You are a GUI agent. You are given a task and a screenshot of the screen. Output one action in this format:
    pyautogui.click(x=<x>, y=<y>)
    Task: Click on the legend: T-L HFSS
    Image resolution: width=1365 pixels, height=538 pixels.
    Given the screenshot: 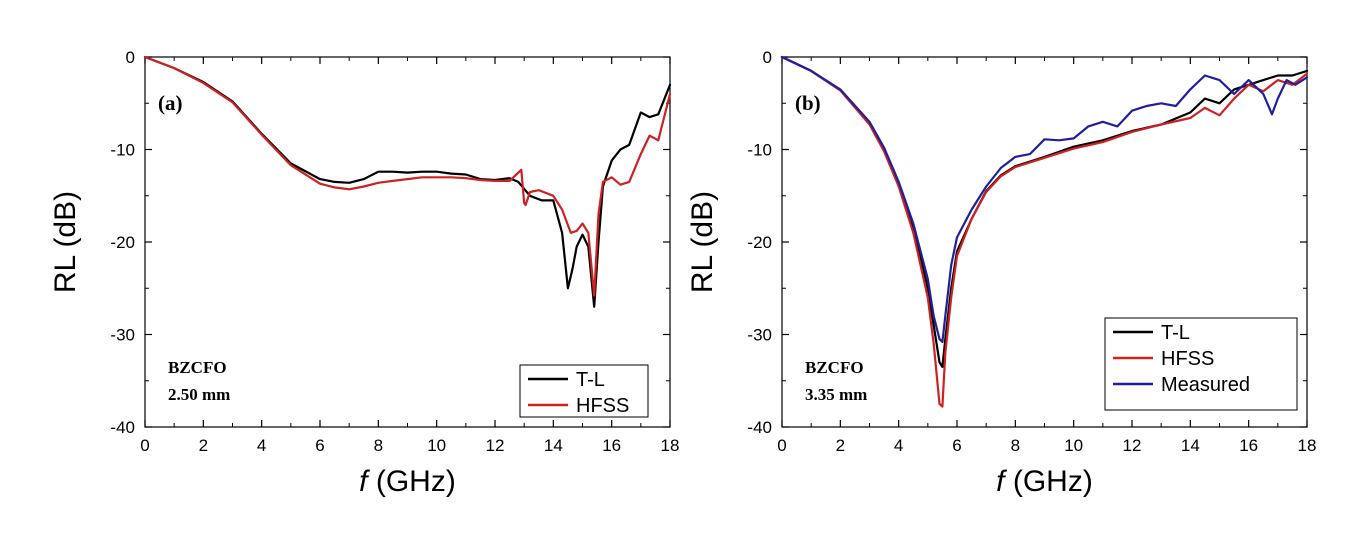 What is the action you would take?
    pyautogui.click(x=584, y=391)
    